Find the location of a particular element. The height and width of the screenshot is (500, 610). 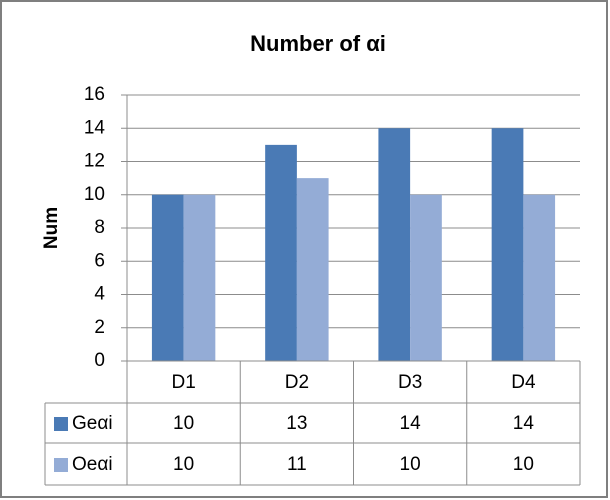

x-tick-label: D2 is located at coordinates (297, 382).